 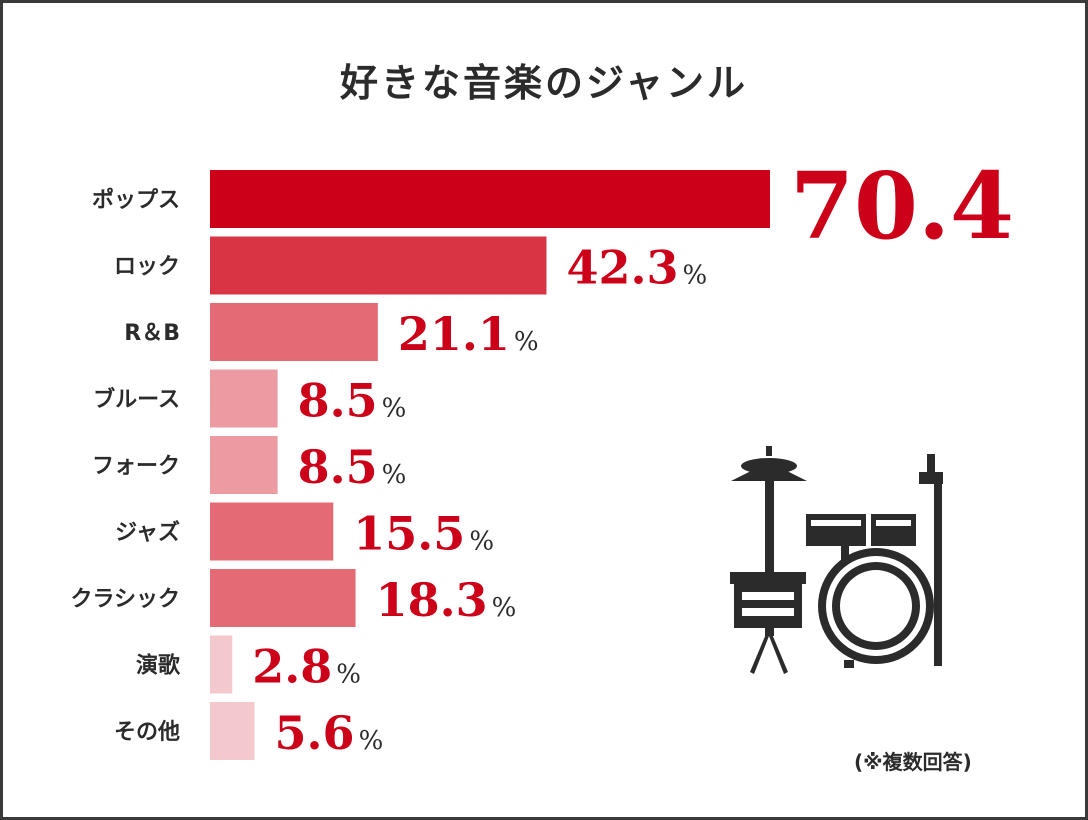 I want to click on category-label: 演歌, so click(x=158, y=666).